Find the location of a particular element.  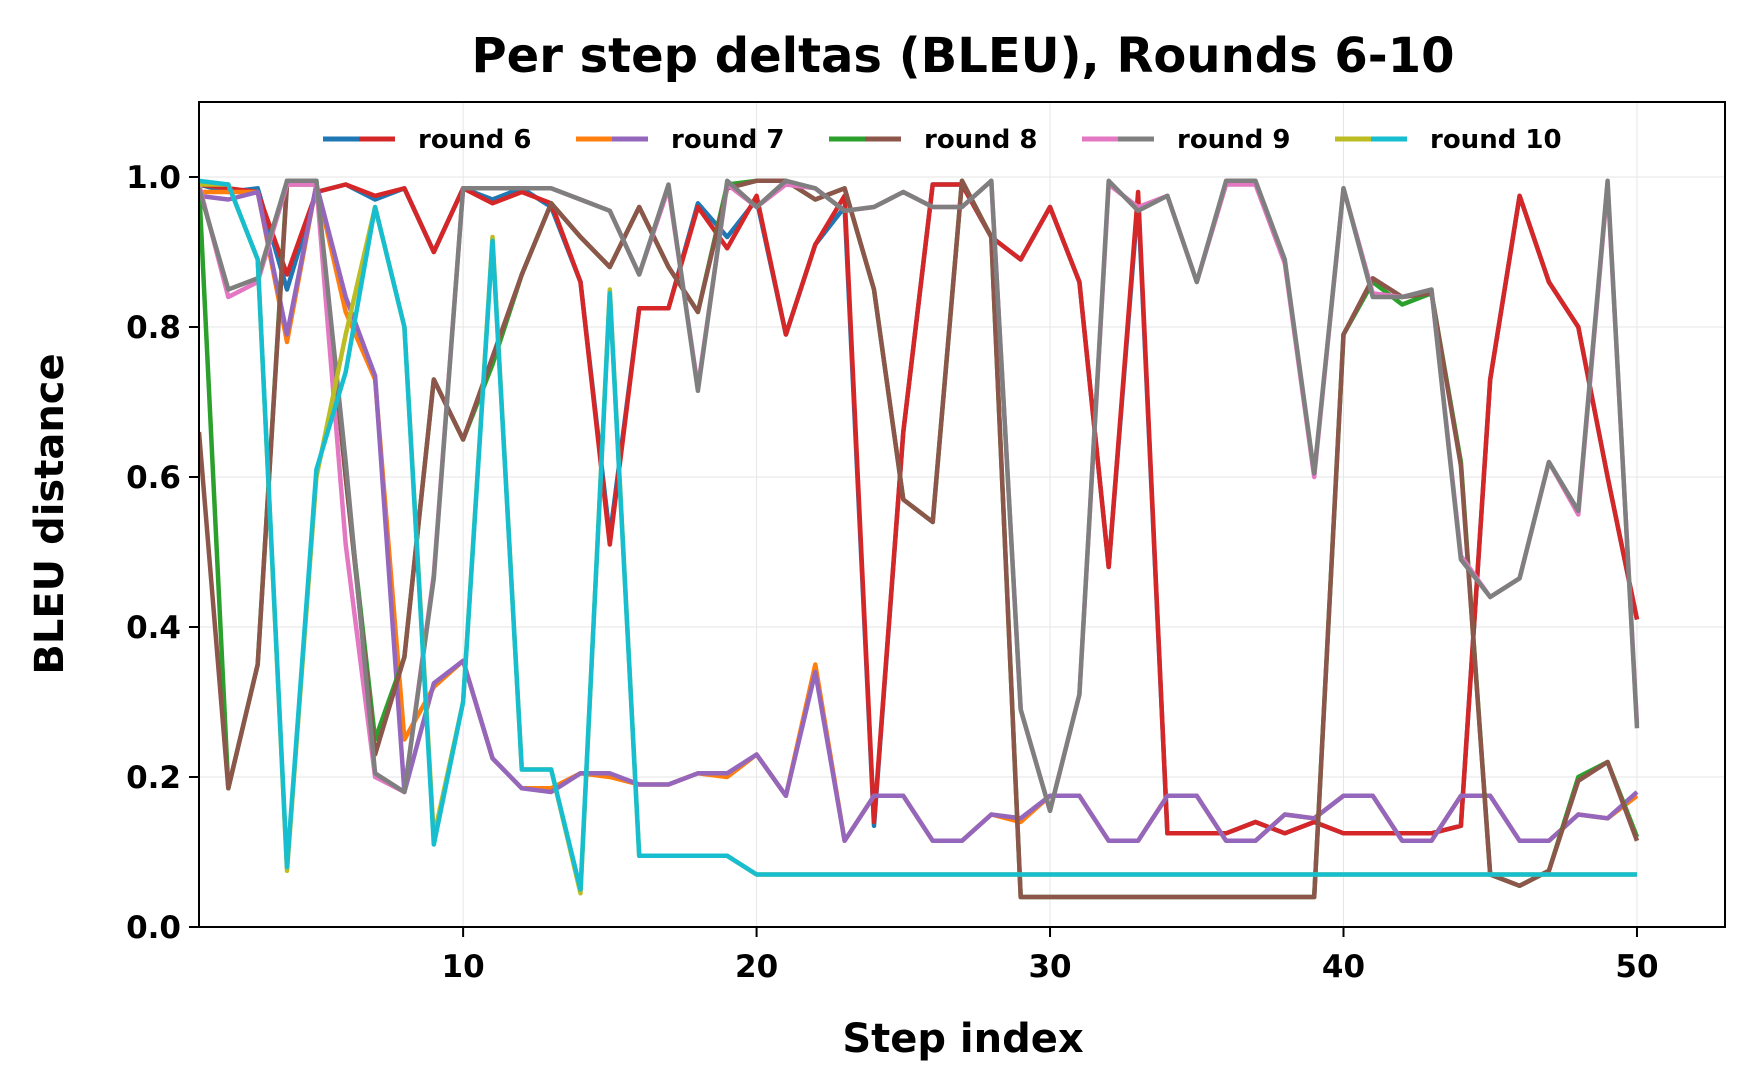

x-tick-label: 20 is located at coordinates (756, 967).